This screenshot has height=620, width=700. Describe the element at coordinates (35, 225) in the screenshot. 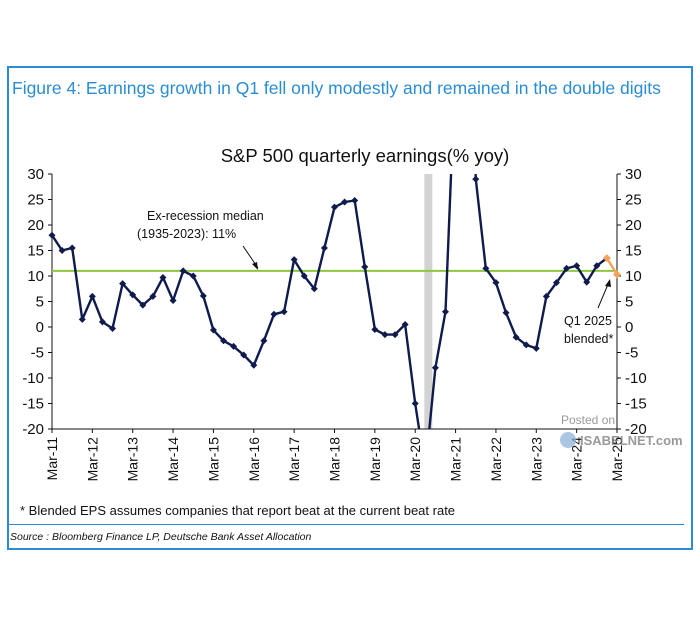

I see `y-tick-label-left: 20` at that location.